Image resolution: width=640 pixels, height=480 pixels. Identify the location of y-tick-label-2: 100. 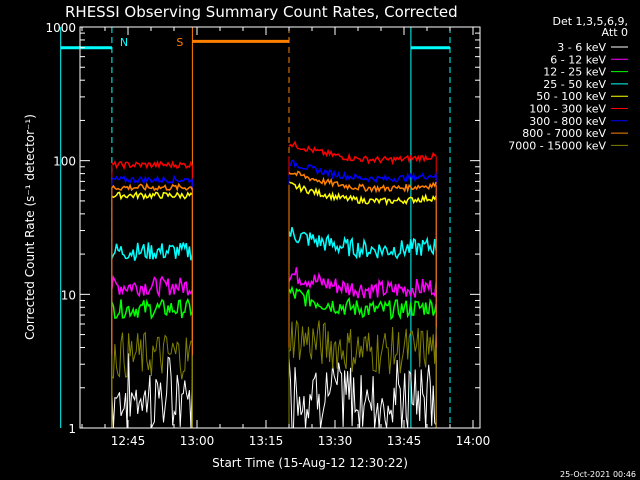
(64, 162).